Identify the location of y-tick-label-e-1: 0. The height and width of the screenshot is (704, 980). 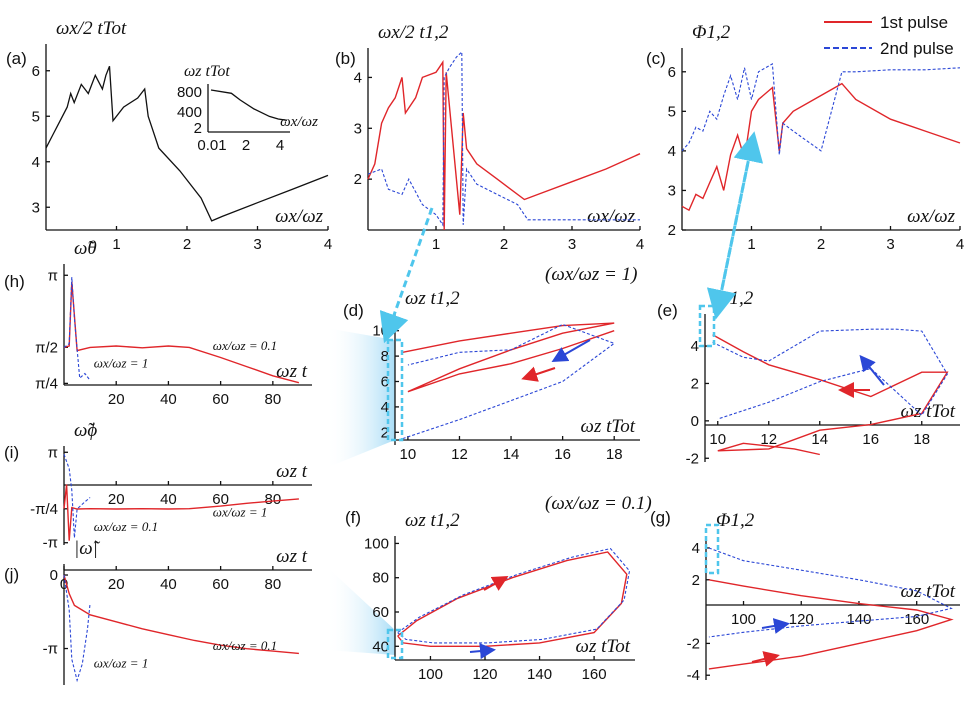
(695, 421).